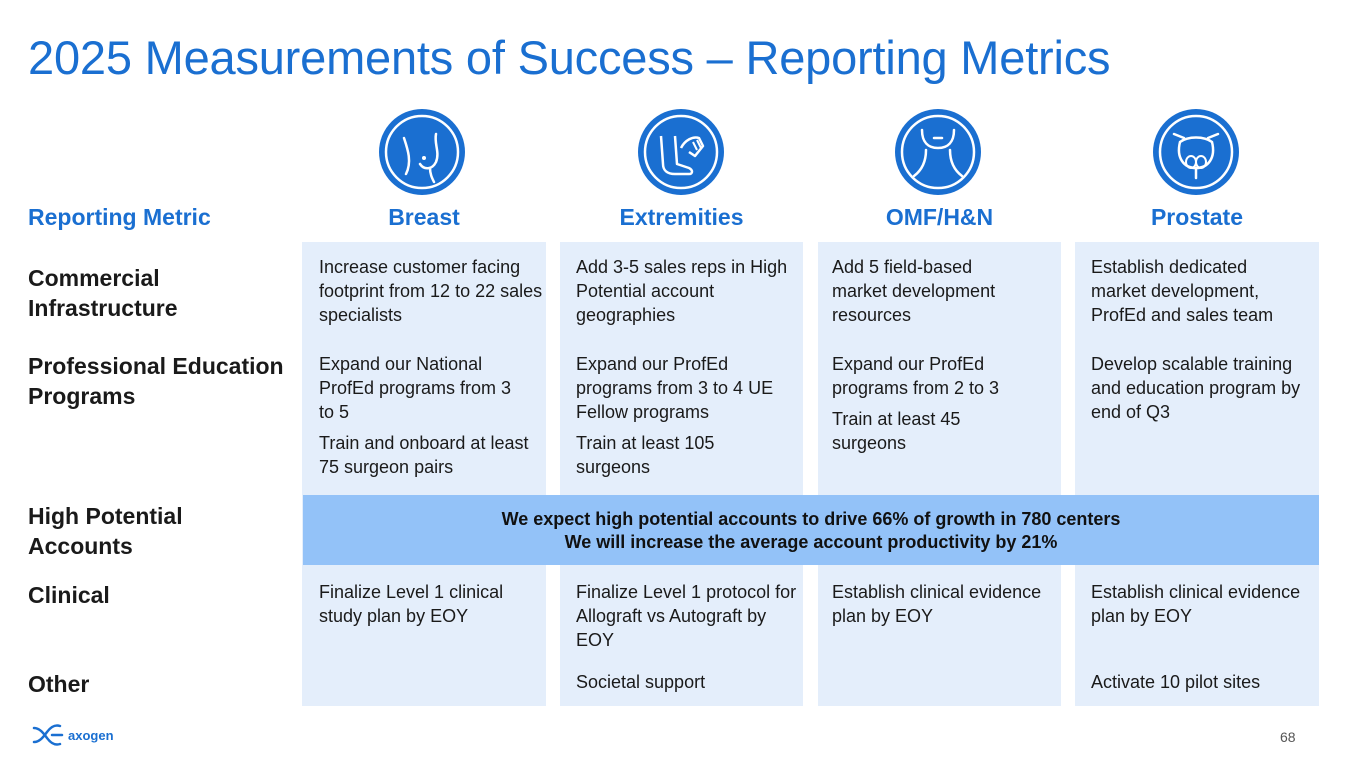 This screenshot has width=1365, height=768. What do you see at coordinates (1196, 152) in the screenshot?
I see `prostate-icon` at bounding box center [1196, 152].